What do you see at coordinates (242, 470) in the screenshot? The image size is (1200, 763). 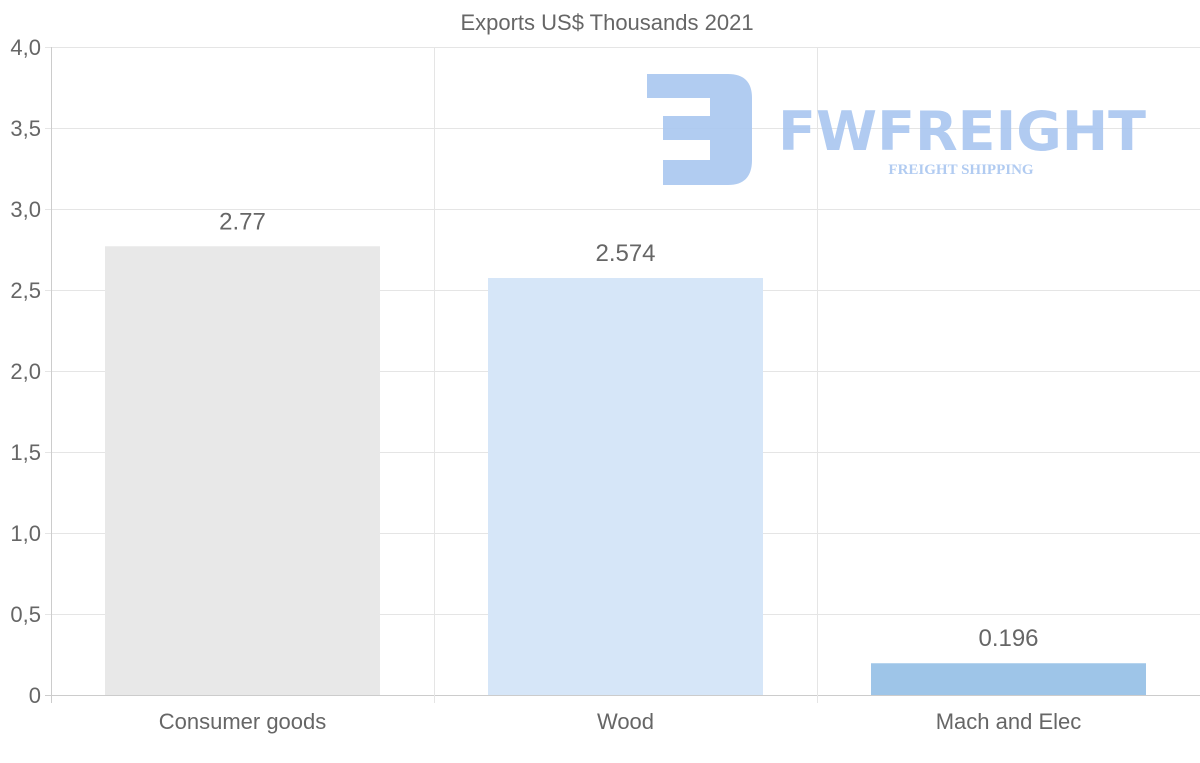 I see `bar-consumer-goods` at bounding box center [242, 470].